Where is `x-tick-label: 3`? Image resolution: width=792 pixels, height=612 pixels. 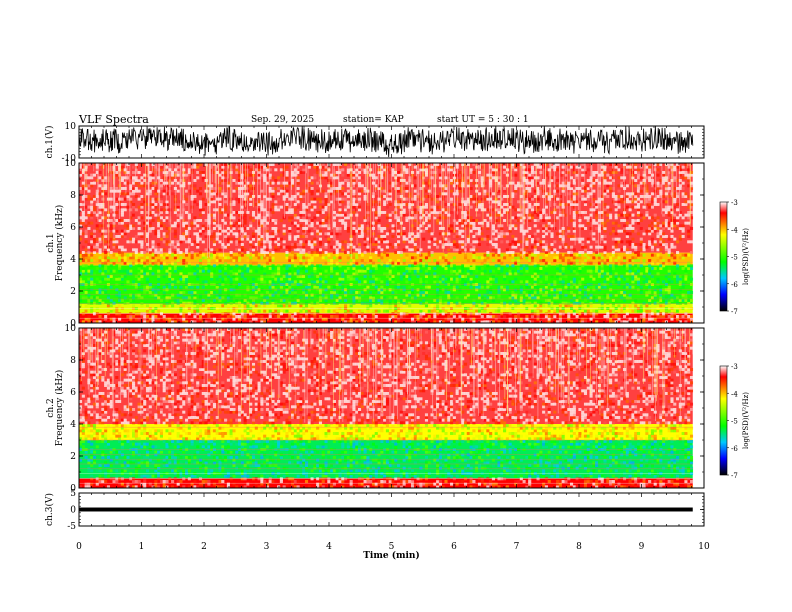
x-tick-label: 3 is located at coordinates (267, 547).